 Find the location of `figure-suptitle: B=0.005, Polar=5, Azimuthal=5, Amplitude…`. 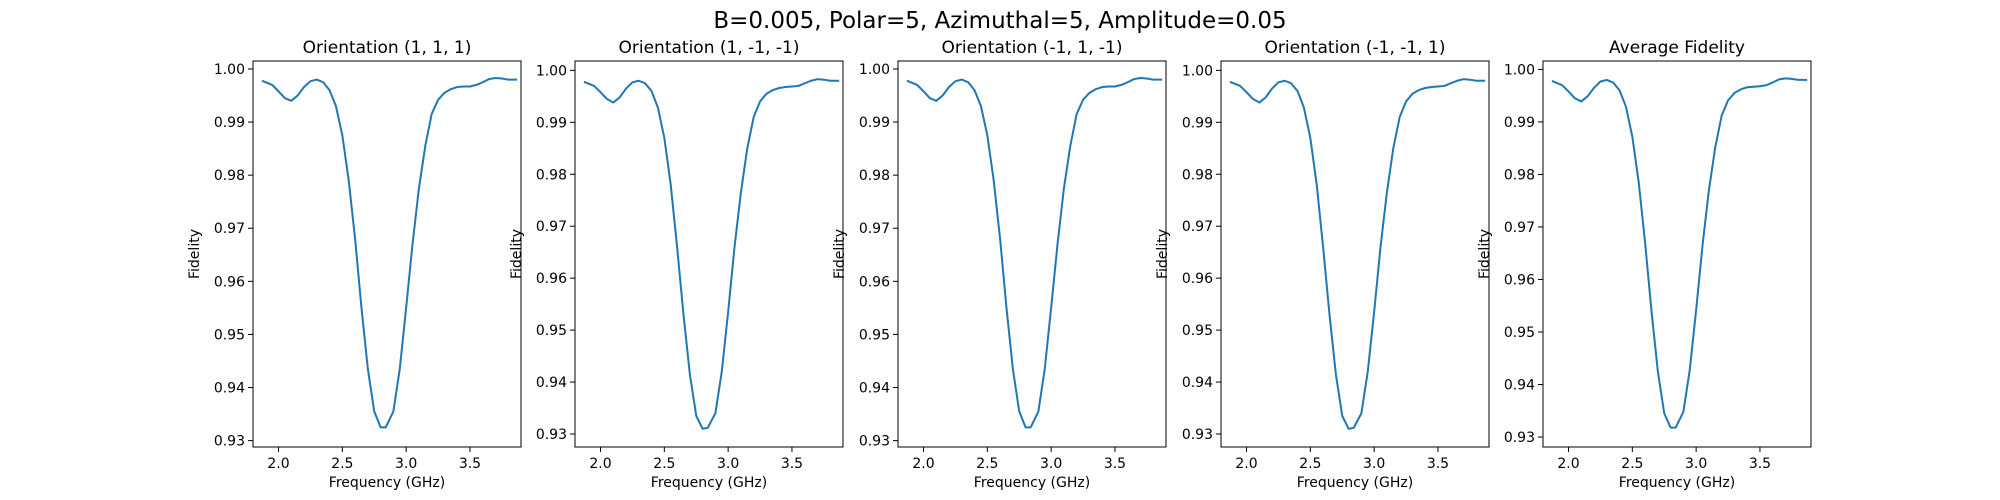

figure-suptitle: B=0.005, Polar=5, Azimuthal=5, Amplitude… is located at coordinates (999, 21).